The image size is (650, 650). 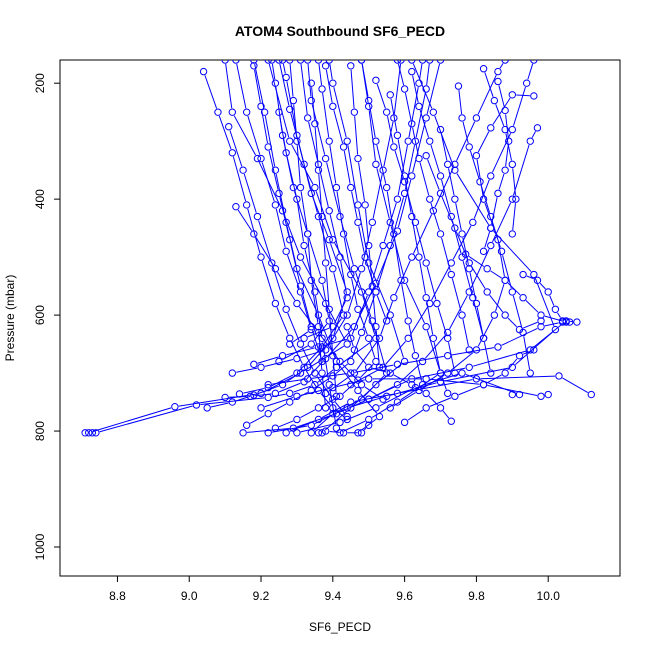 What do you see at coordinates (404, 596) in the screenshot?
I see `x-tick-label: 9.6` at bounding box center [404, 596].